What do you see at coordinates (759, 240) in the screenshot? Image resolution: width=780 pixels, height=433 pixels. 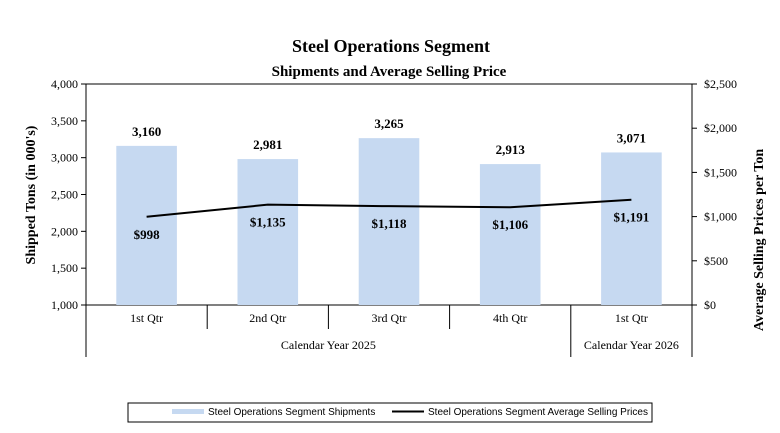 I see `y-axis-right-title: Average Selling Prices per Ton` at bounding box center [759, 240].